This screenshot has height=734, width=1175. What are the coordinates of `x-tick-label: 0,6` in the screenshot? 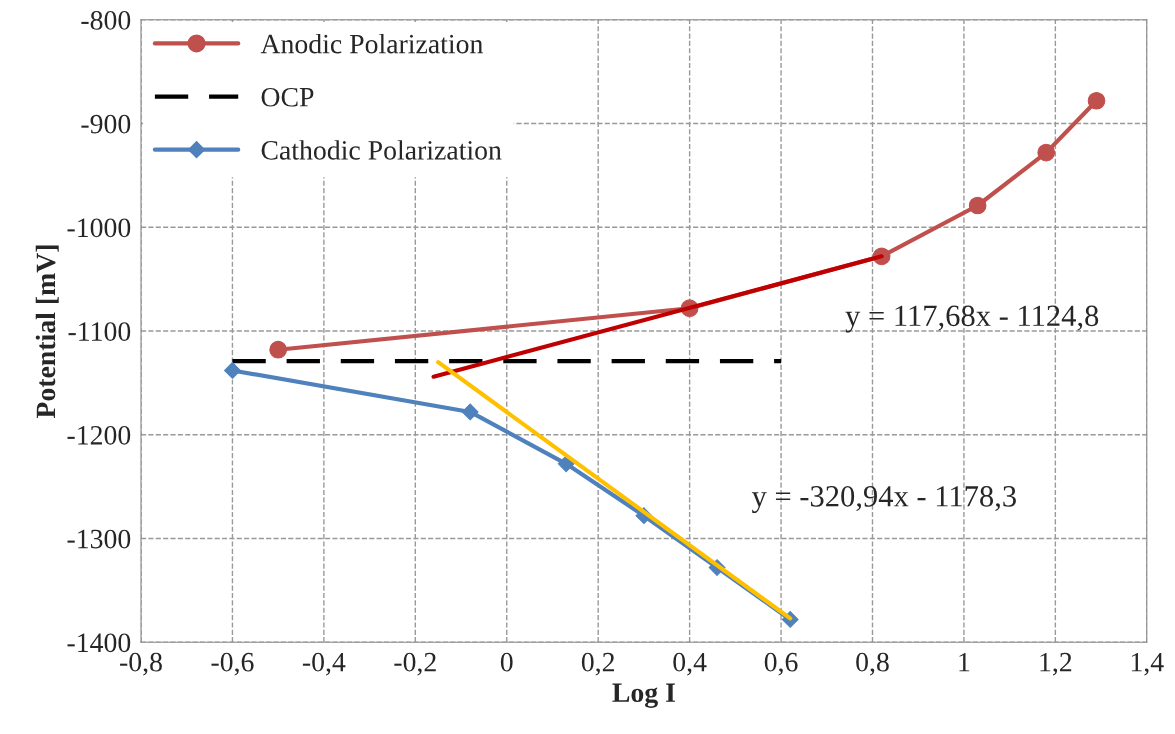 It's located at (781, 664).